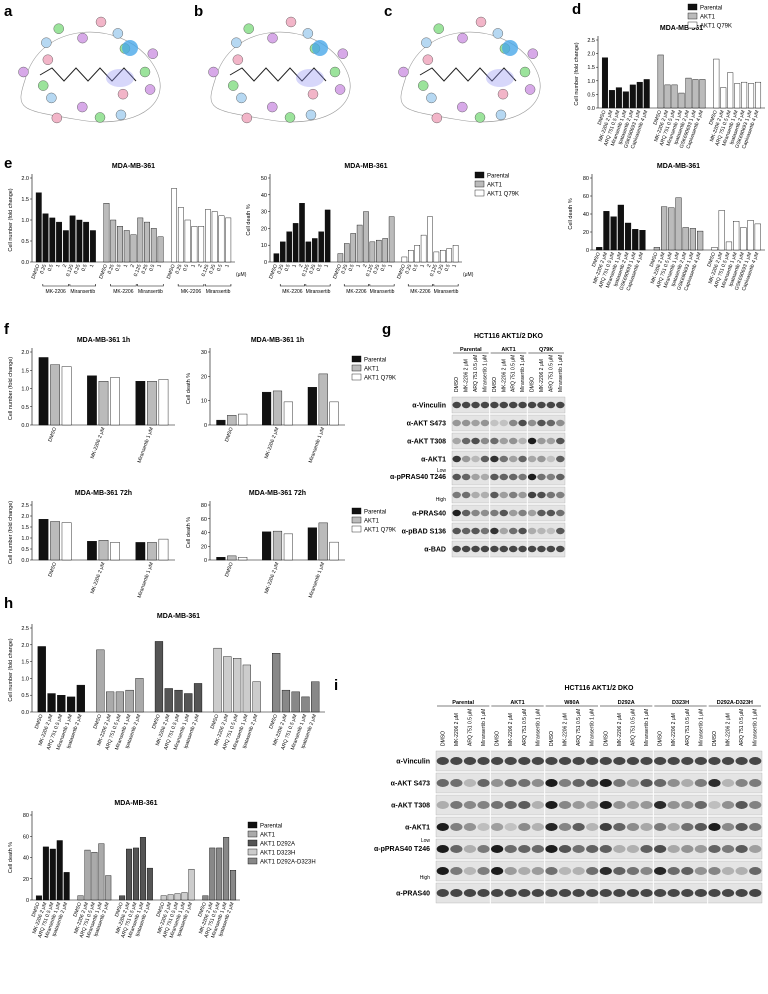 The height and width of the screenshot is (994, 768). Describe the element at coordinates (468, 275) in the screenshot. I see `unit-label: (μM)` at that location.